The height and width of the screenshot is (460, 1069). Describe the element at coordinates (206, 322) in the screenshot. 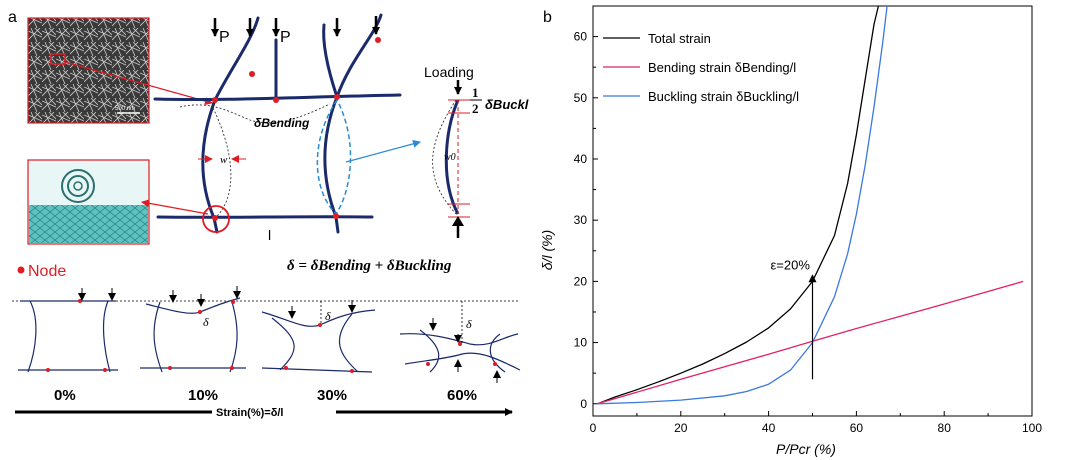

I see `stage-10-delta: δ` at that location.